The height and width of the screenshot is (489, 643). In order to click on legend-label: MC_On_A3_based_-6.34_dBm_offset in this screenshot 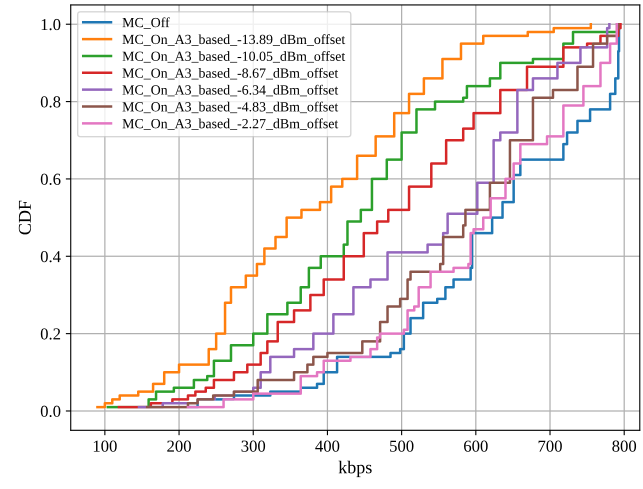, I will do `click(230, 90)`.